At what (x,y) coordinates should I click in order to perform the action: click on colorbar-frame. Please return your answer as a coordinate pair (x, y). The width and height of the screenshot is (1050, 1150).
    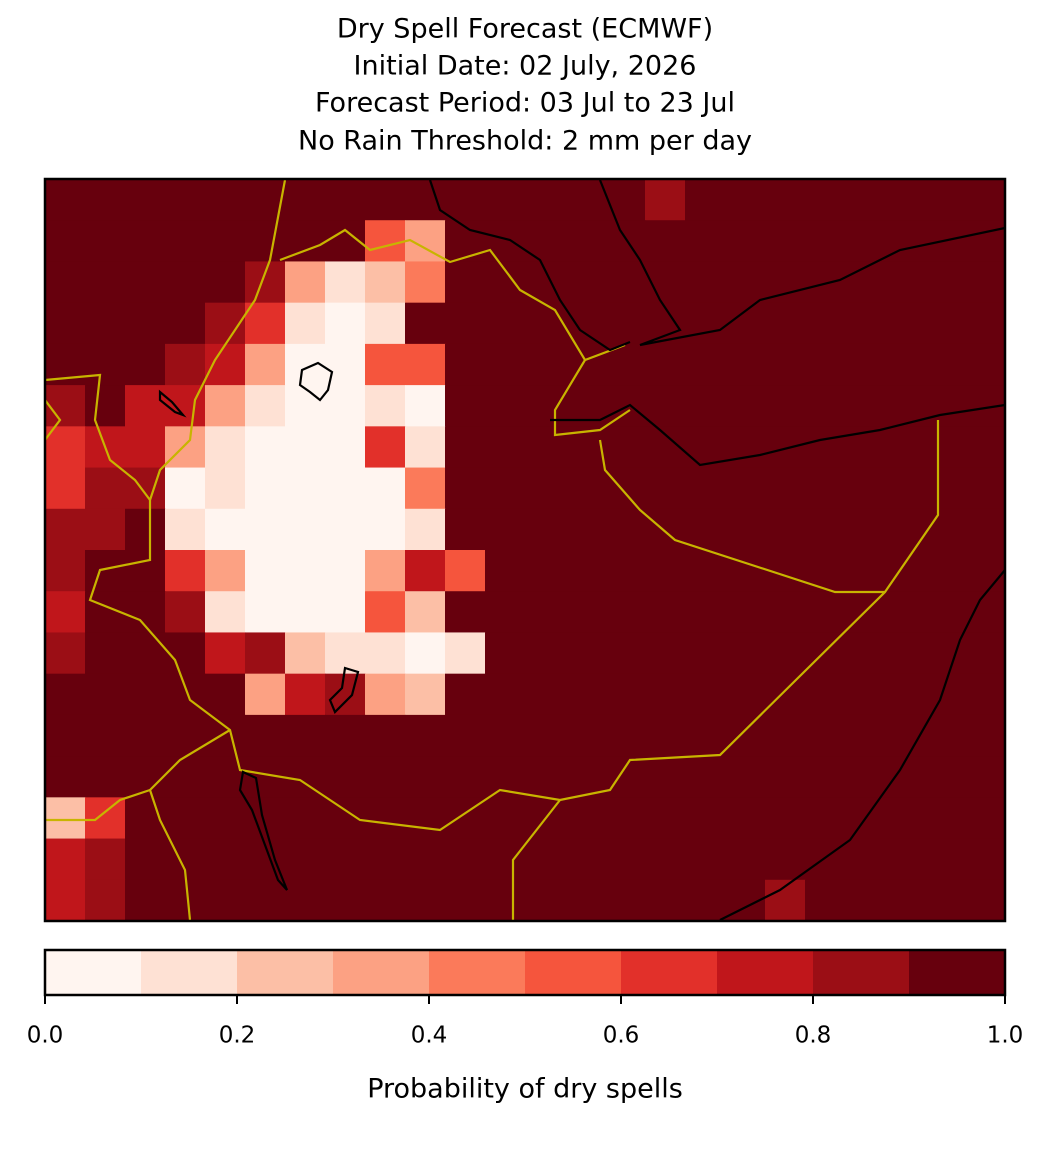
    Looking at the image, I should click on (525, 972).